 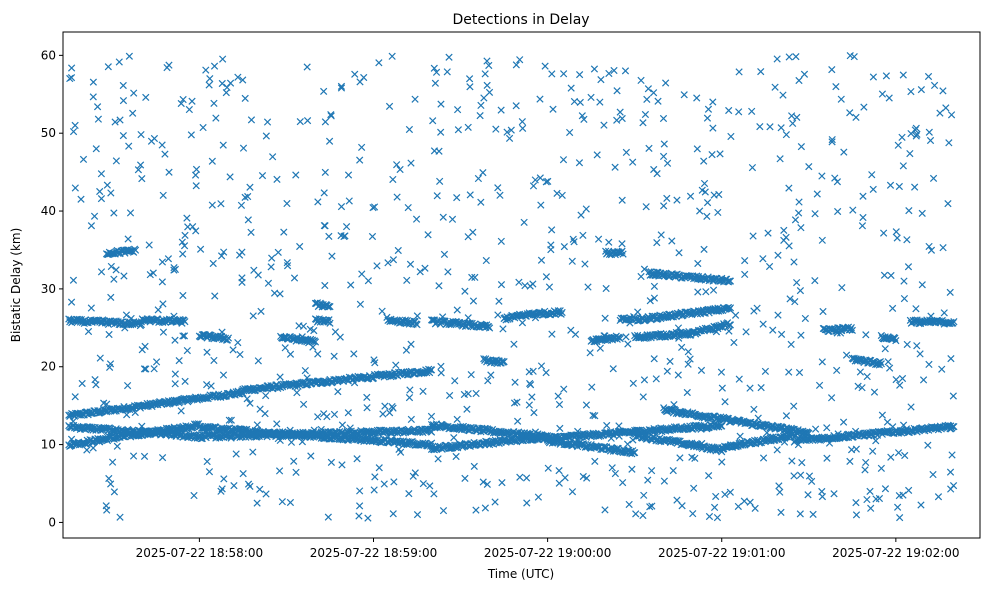 I want to click on y-tick-label: 60, so click(x=48, y=55).